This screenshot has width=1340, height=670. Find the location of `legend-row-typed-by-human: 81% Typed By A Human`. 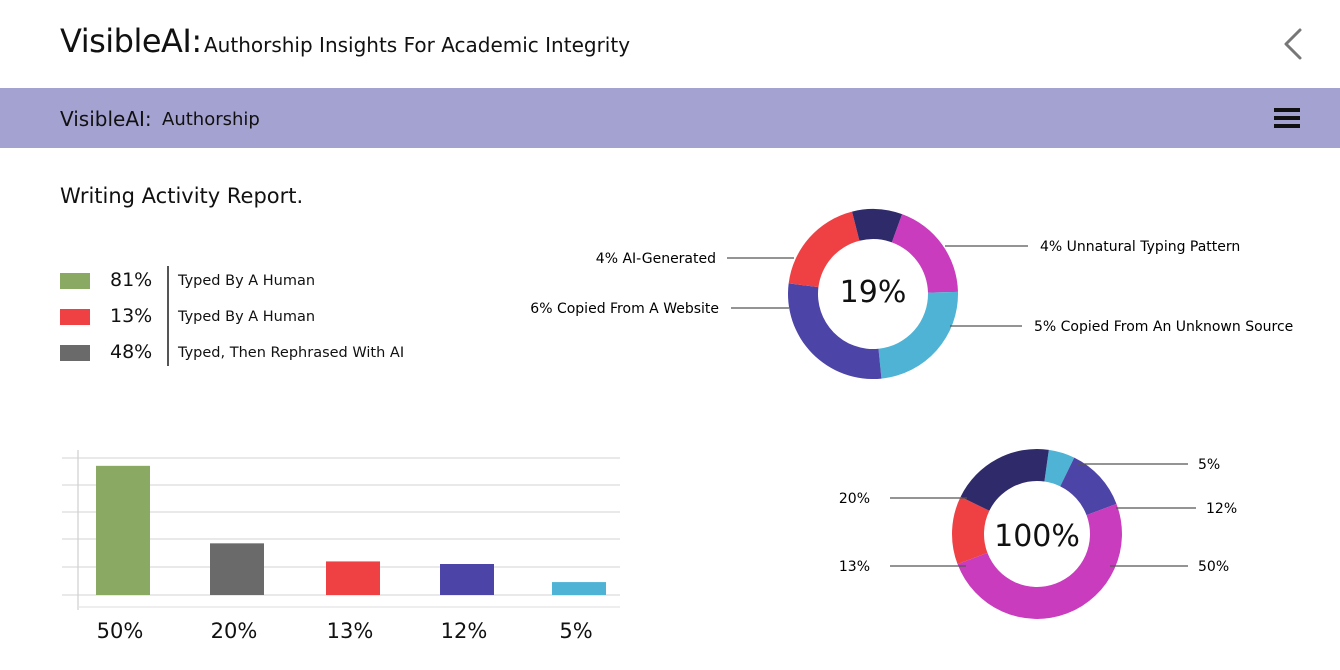

legend-row-typed-by-human: 81% Typed By A Human is located at coordinates (270, 281).